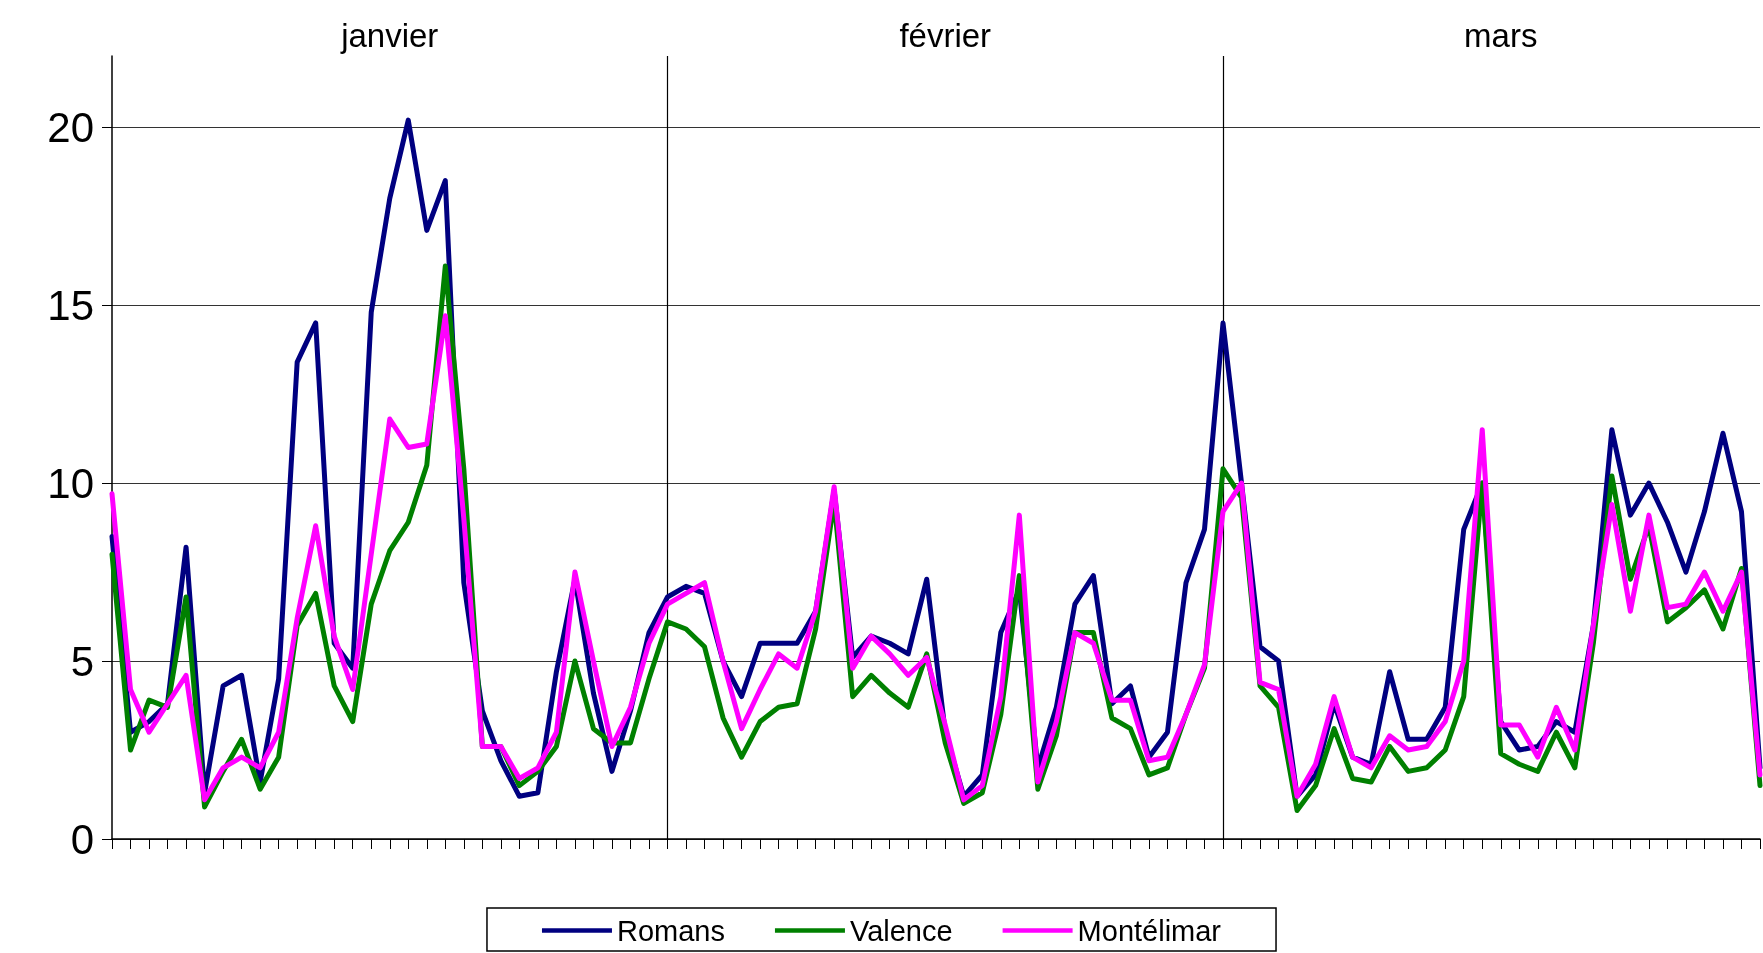  Describe the element at coordinates (70, 127) in the screenshot. I see `y-tick-label: 20` at that location.